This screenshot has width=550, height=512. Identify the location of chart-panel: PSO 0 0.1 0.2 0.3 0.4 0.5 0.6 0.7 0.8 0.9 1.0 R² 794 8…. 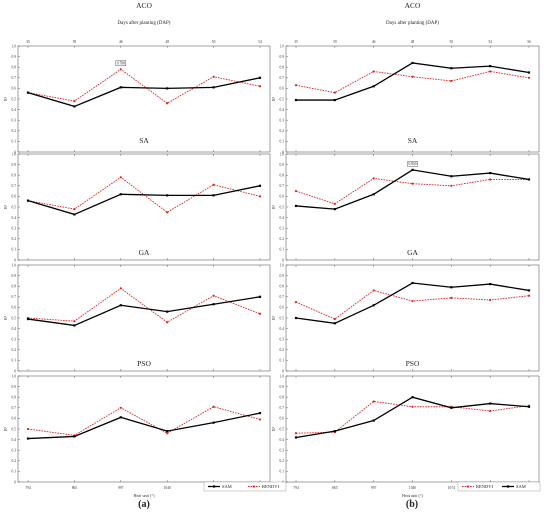
(137, 428).